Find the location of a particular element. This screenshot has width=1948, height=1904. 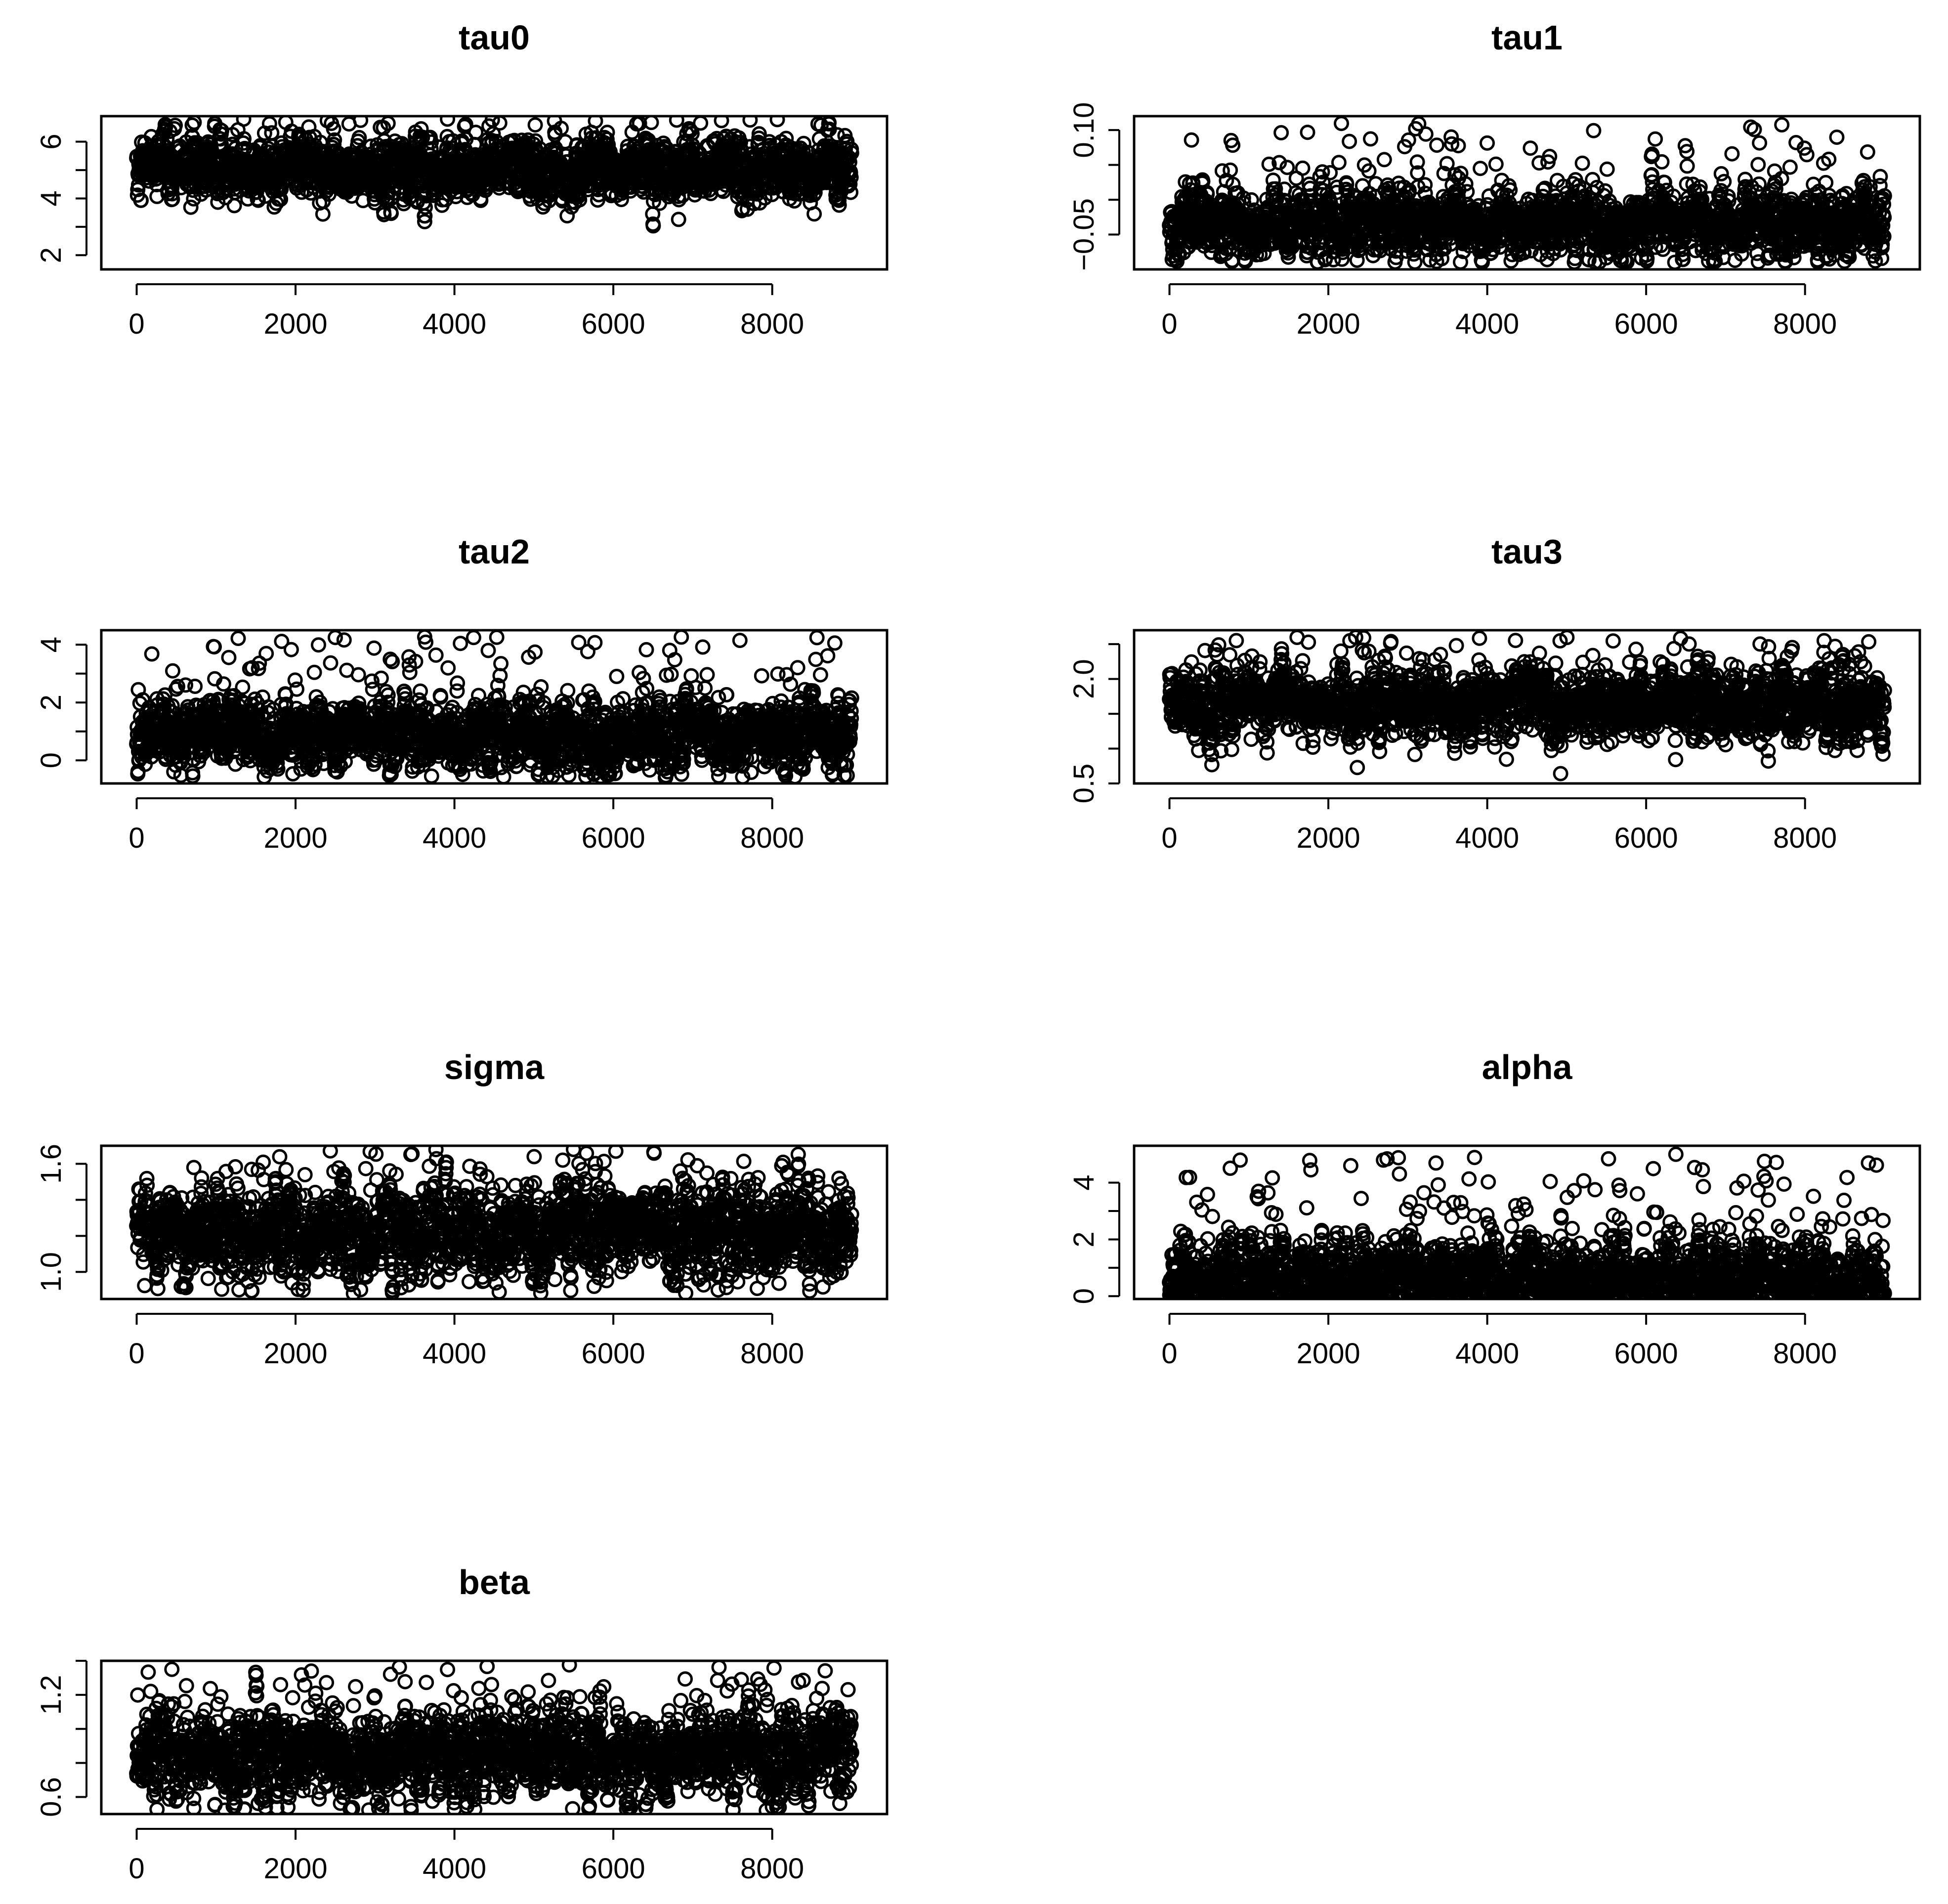

points-tau0 is located at coordinates (494, 175).